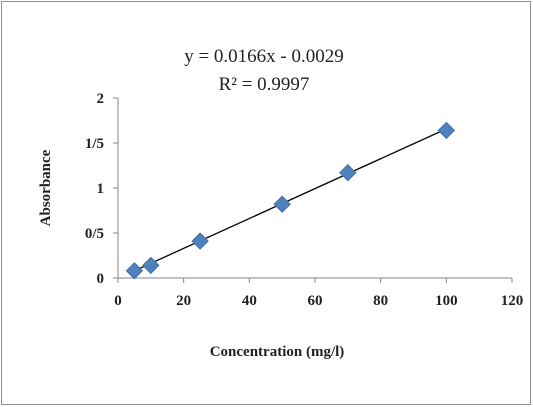 The width and height of the screenshot is (533, 407). What do you see at coordinates (264, 56) in the screenshot?
I see `trendline-equation: y = 0.0166x - 0.0029` at bounding box center [264, 56].